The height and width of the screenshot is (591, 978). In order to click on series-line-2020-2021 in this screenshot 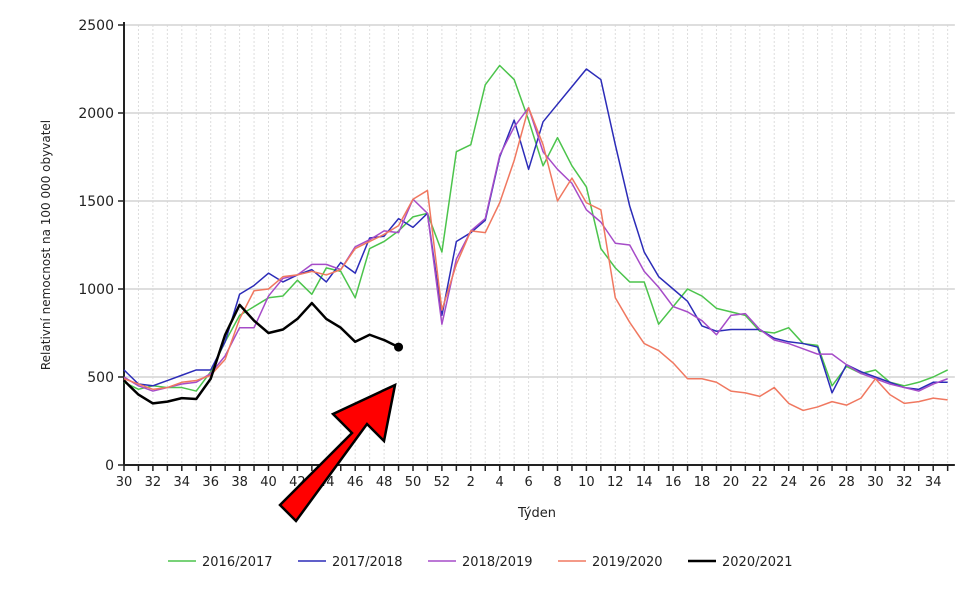, I will do `click(261, 353)`.